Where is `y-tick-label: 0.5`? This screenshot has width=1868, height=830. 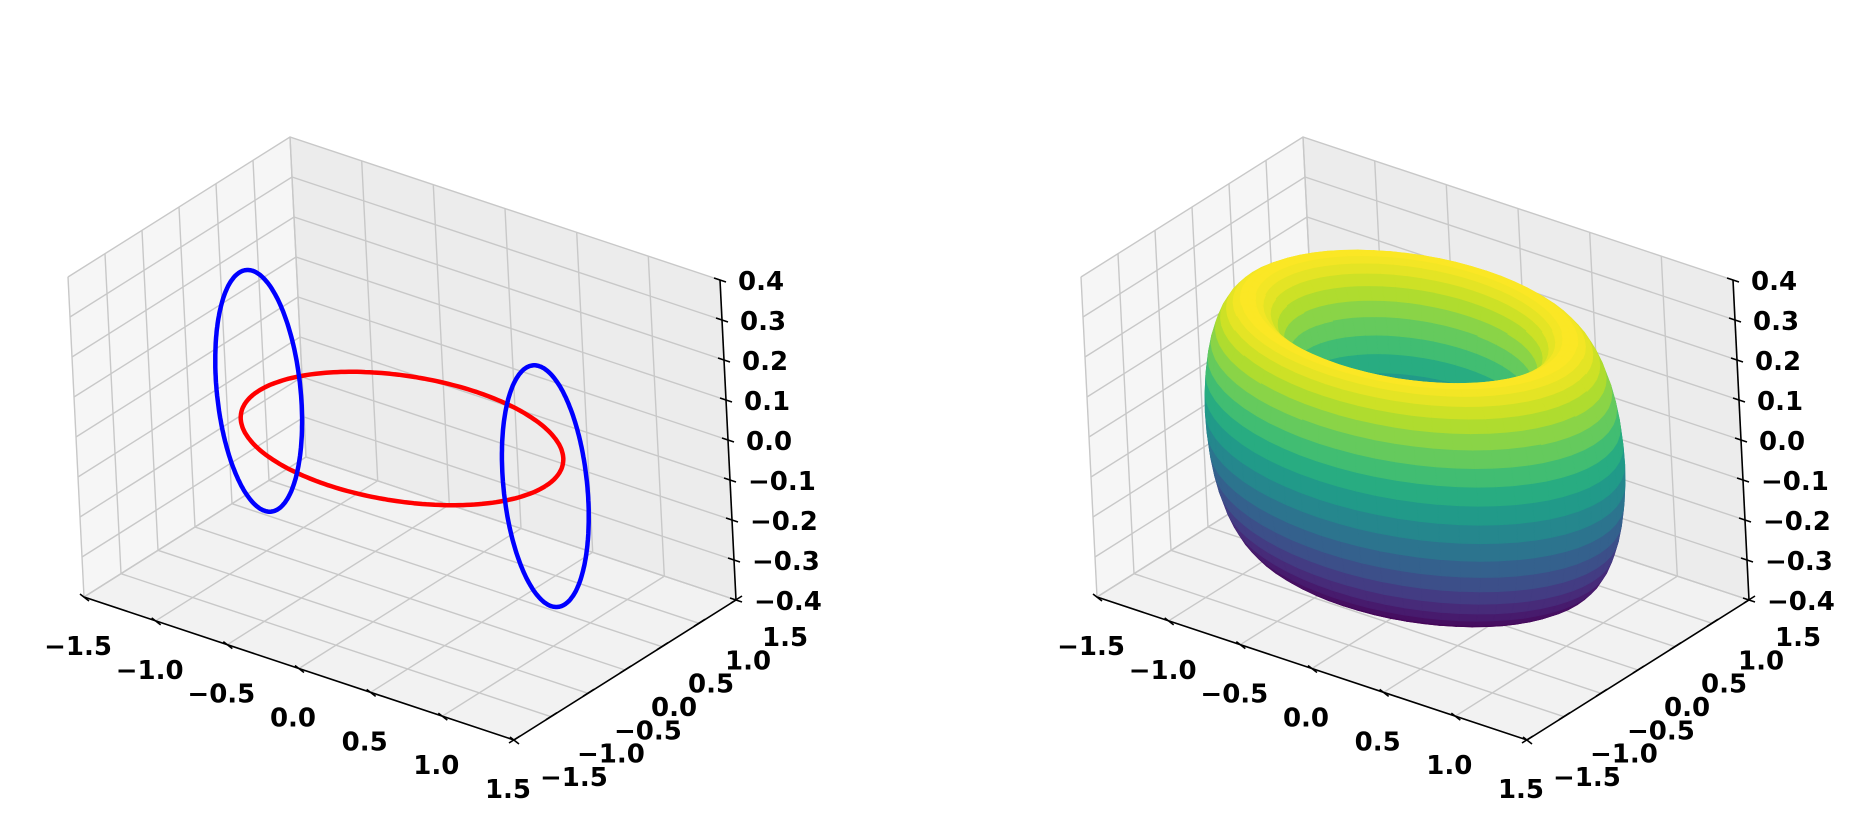 y-tick-label: 0.5 is located at coordinates (1724, 685).